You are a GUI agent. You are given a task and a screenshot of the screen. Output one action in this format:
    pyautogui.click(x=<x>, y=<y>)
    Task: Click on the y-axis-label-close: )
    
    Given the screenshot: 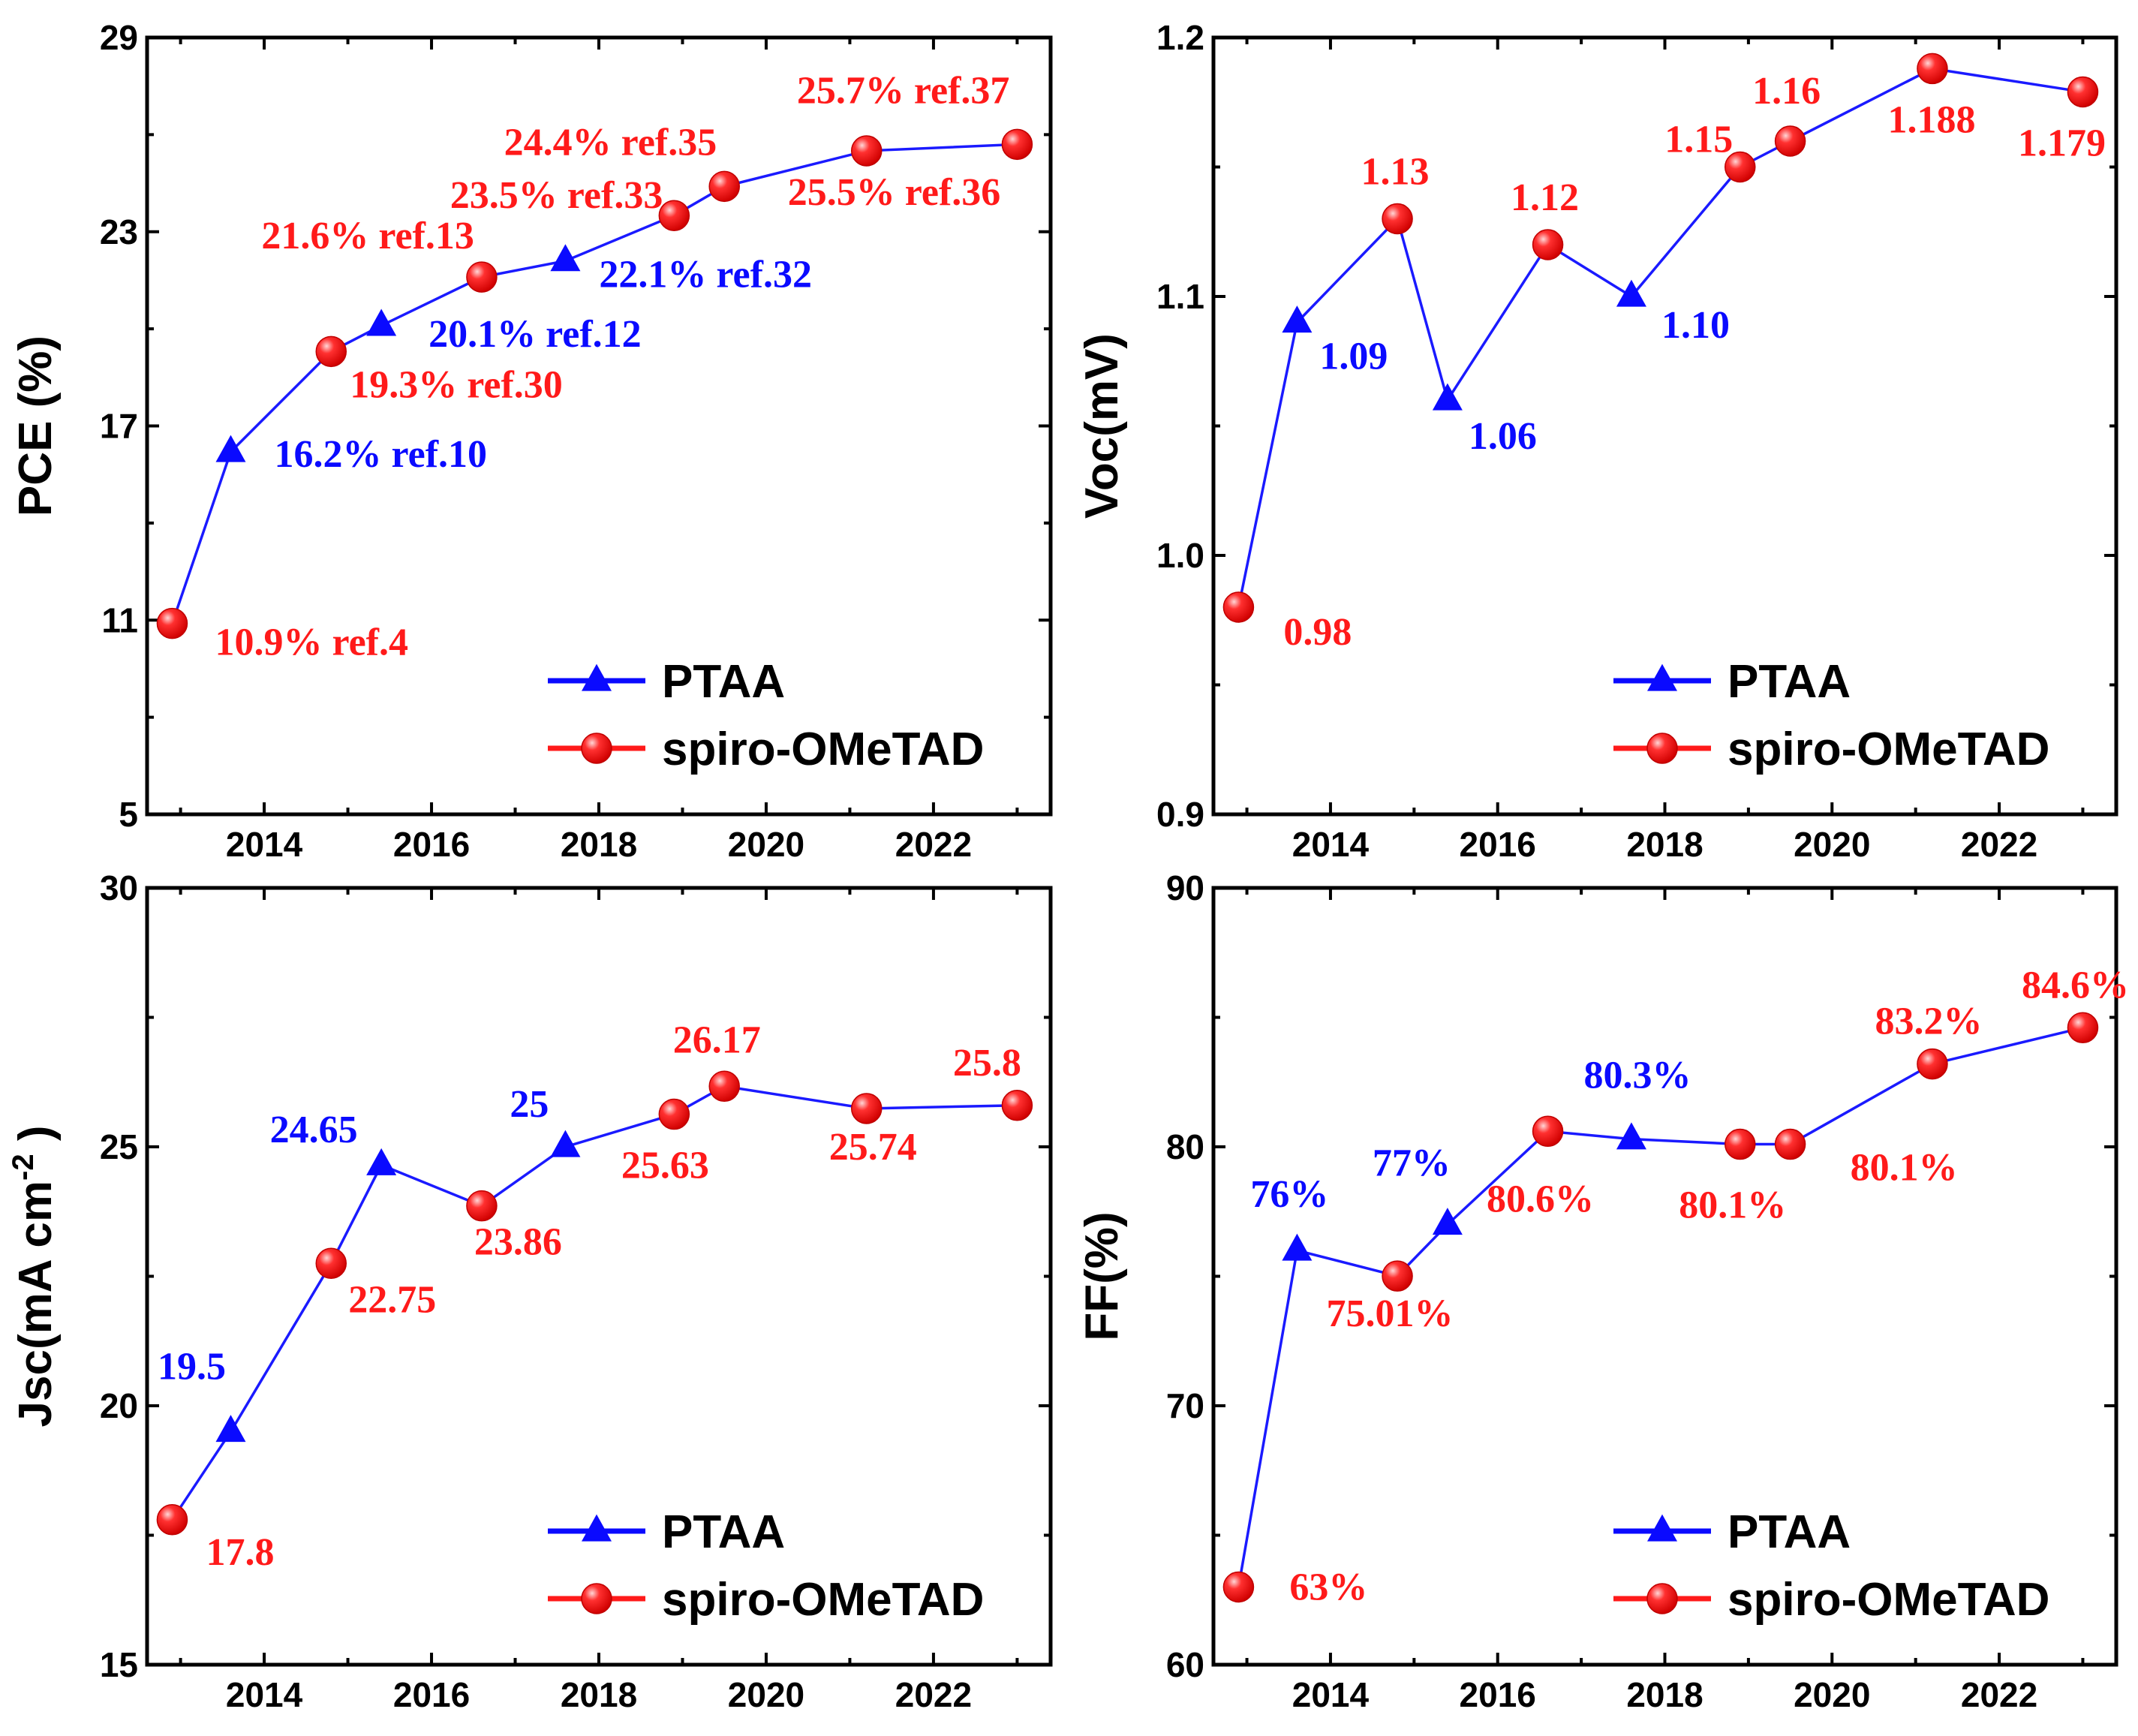 What is the action you would take?
    pyautogui.click(x=36, y=1140)
    